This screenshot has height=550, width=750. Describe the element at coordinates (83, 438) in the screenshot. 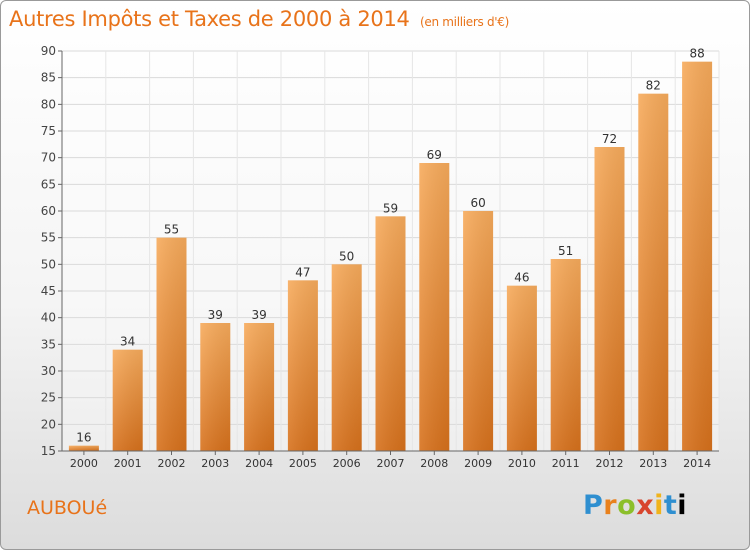

I see `data-label: 16` at that location.